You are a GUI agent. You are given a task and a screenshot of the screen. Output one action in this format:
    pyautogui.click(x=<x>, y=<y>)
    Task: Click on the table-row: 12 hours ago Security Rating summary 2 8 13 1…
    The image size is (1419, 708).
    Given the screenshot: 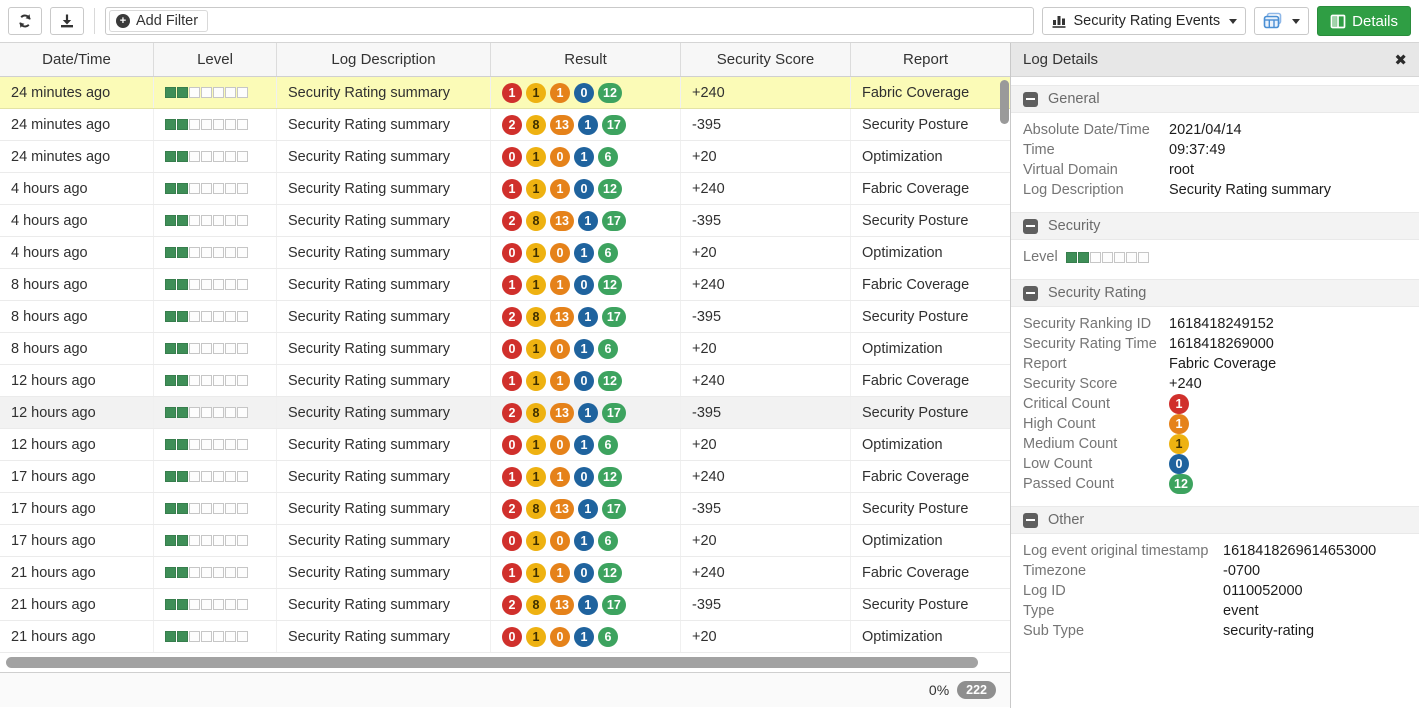 What is the action you would take?
    pyautogui.click(x=505, y=413)
    